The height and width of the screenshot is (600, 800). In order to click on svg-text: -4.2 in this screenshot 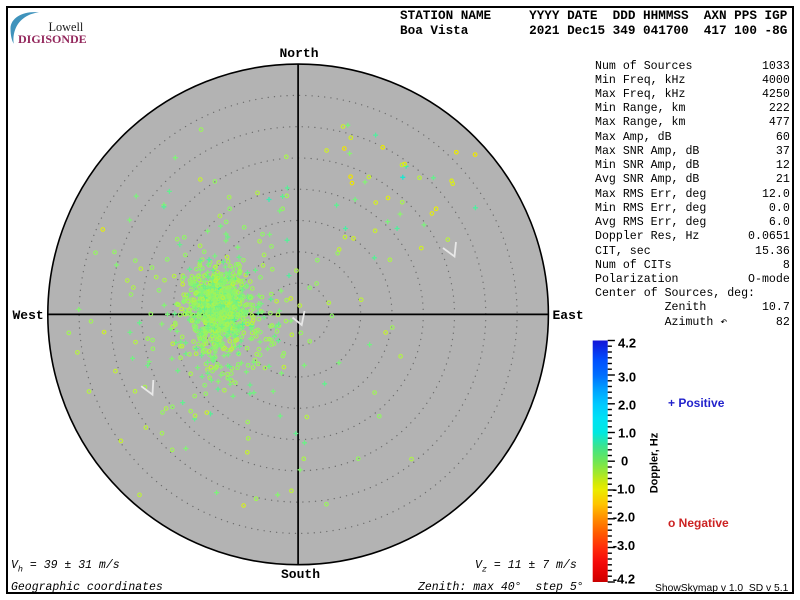, I will do `click(624, 579)`.